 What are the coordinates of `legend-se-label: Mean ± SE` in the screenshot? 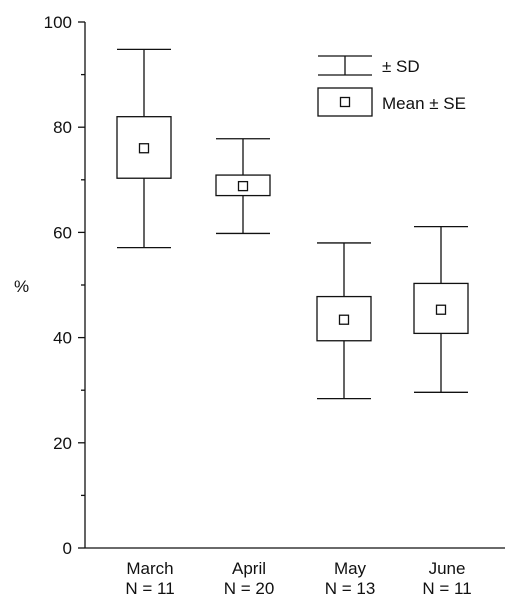 It's located at (424, 103).